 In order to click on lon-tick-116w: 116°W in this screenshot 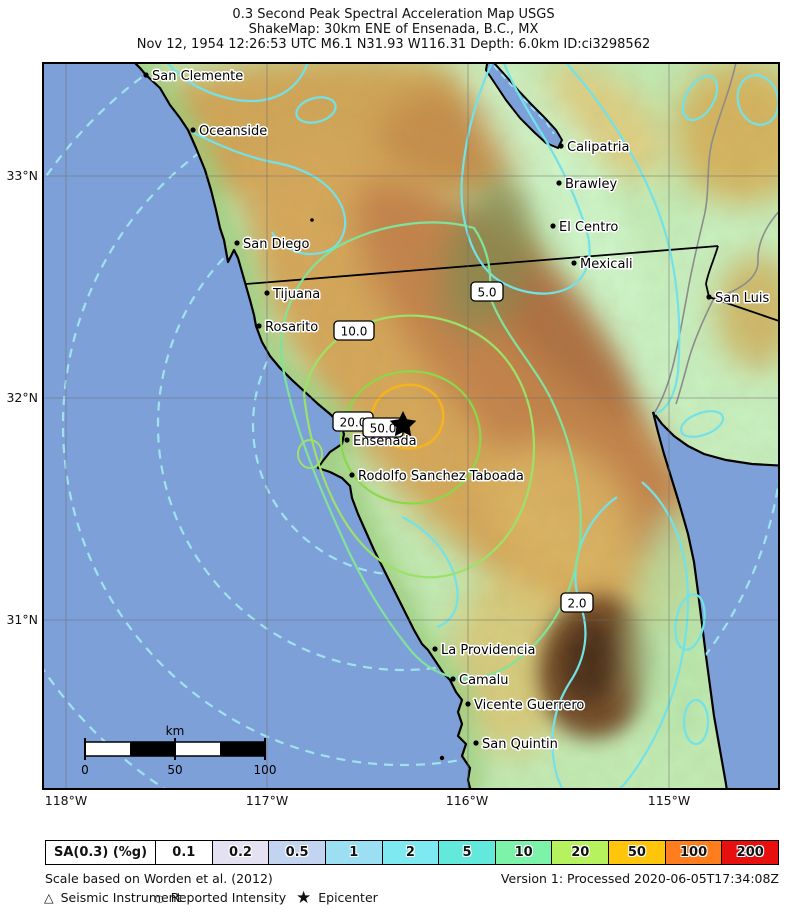, I will do `click(467, 800)`.